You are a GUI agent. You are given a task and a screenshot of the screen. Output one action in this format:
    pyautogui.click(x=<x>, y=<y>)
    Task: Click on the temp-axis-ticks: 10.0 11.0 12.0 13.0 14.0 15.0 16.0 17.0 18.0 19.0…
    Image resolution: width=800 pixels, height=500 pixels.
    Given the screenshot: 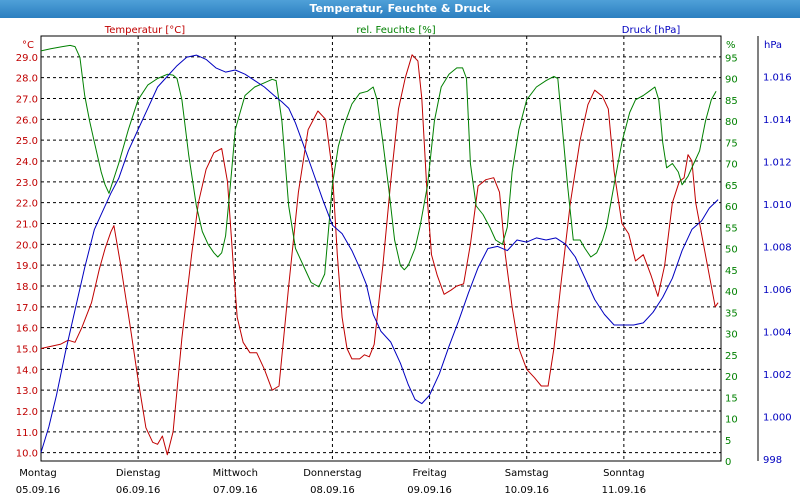 What is the action you would take?
    pyautogui.click(x=27, y=256)
    